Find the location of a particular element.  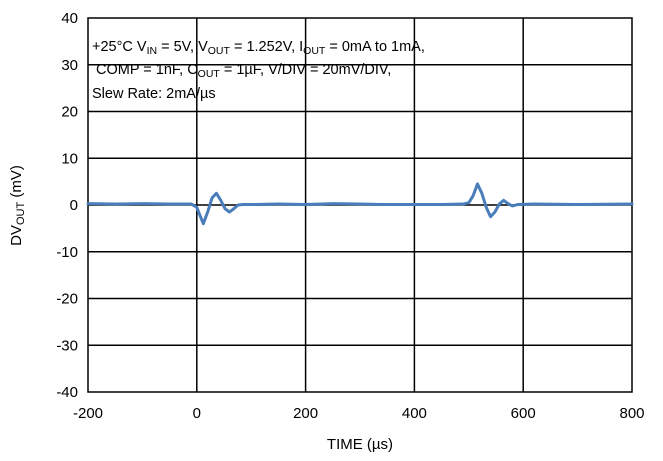

x-tick-label: 800 is located at coordinates (631, 413).